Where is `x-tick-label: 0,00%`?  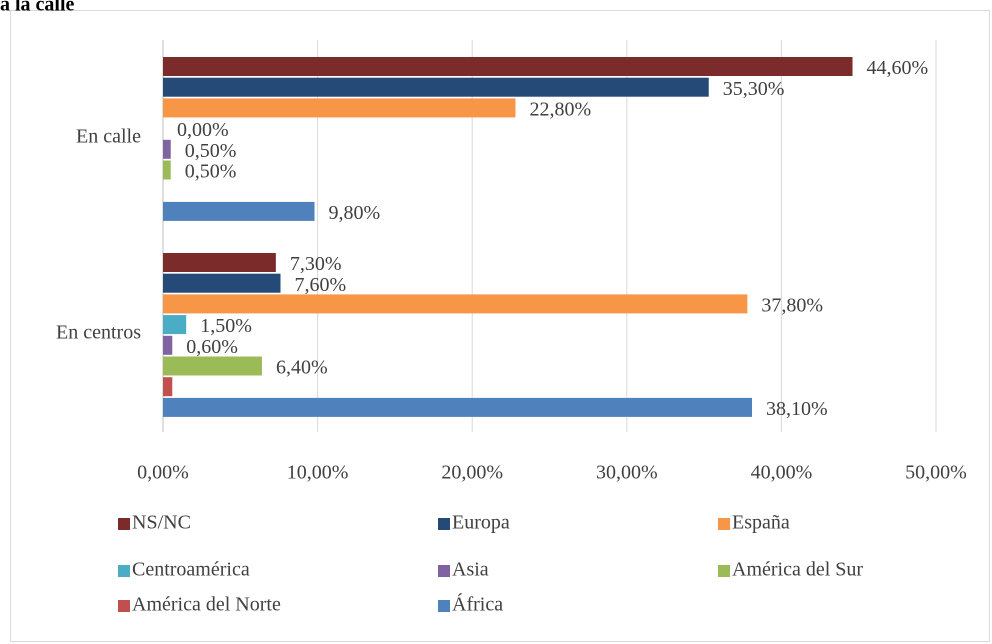
x-tick-label: 0,00% is located at coordinates (163, 473).